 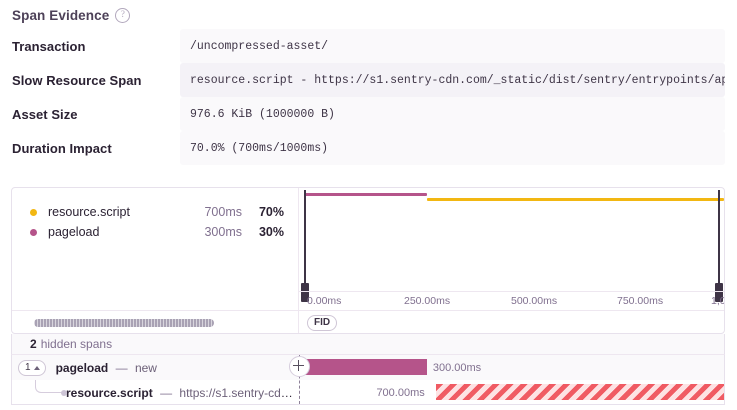 I want to click on legend-percent: 30%, so click(x=271, y=232).